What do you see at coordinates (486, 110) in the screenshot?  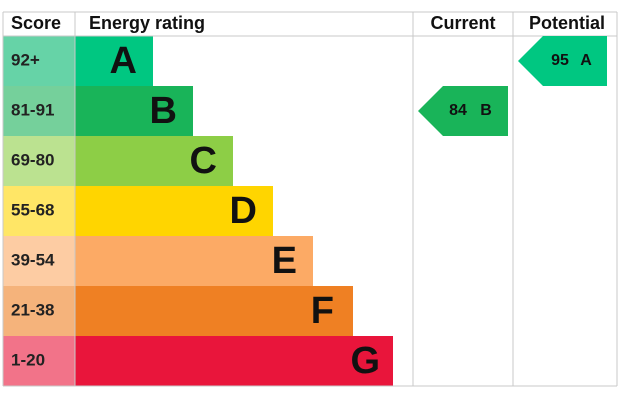 I see `current-letter: B` at bounding box center [486, 110].